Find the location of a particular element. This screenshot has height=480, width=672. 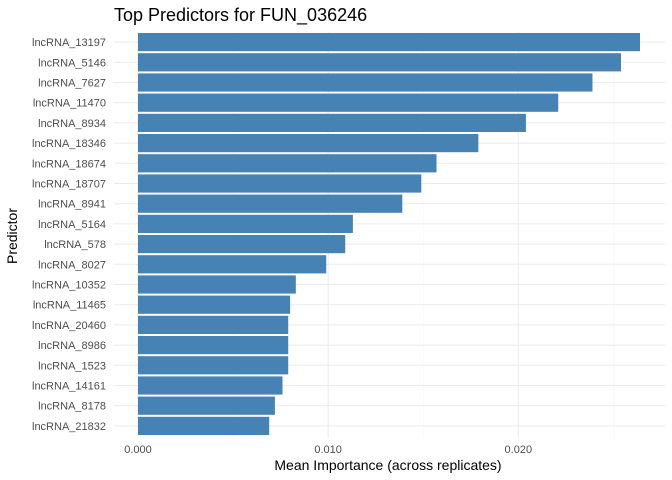

y-tick-label: lncRNA_11465 is located at coordinates (69, 306).